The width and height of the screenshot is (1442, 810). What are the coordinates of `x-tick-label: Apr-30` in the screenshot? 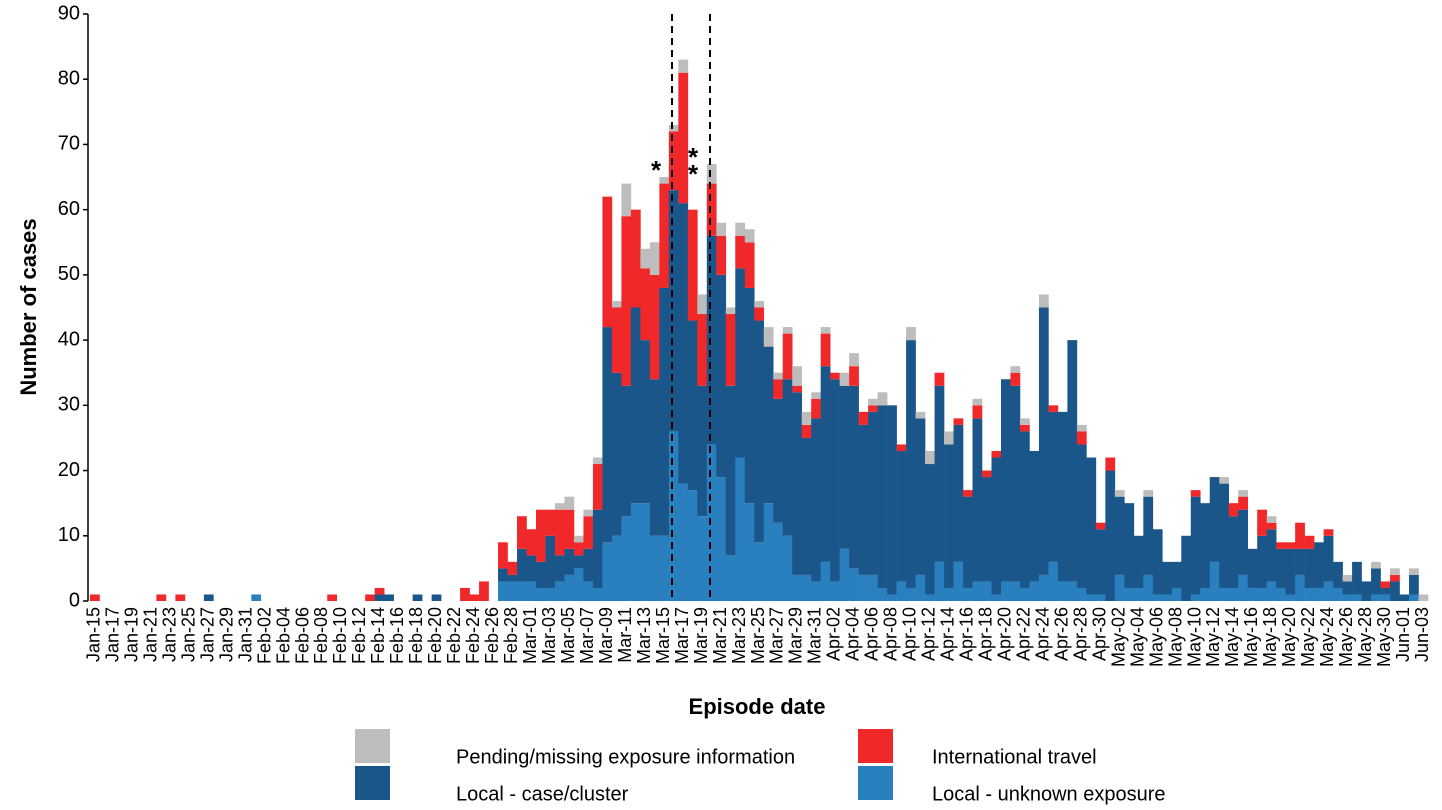 It's located at (1099, 634).